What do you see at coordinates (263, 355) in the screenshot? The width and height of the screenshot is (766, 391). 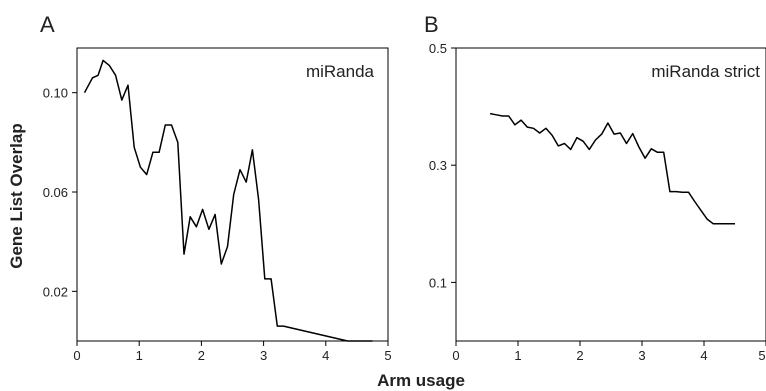 I see `panel-a-x-tick-label: 3` at bounding box center [263, 355].